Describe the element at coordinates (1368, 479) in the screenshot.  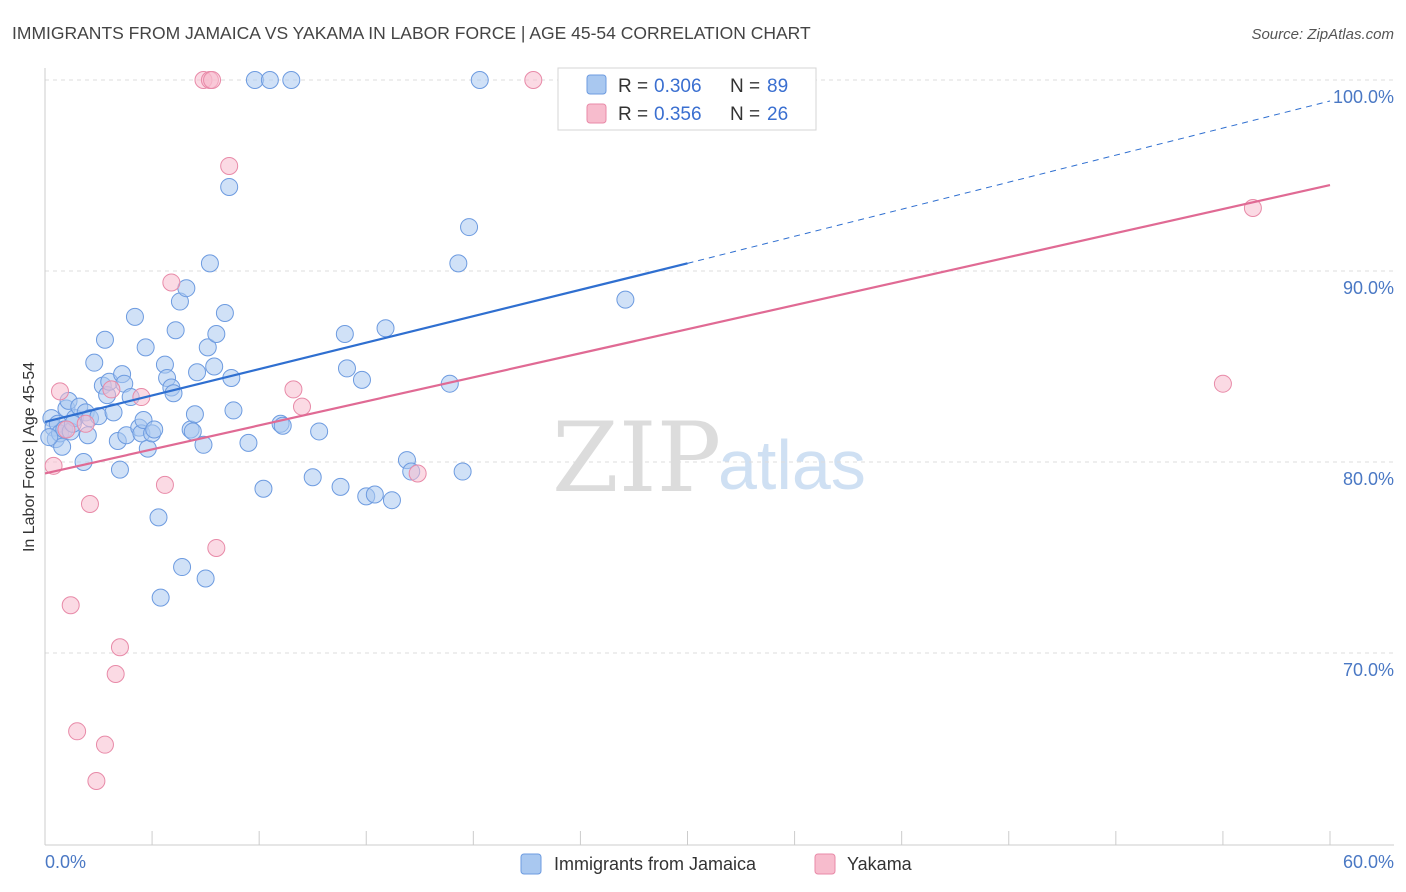
I see `y-tick-label-2: 80.0%` at that location.